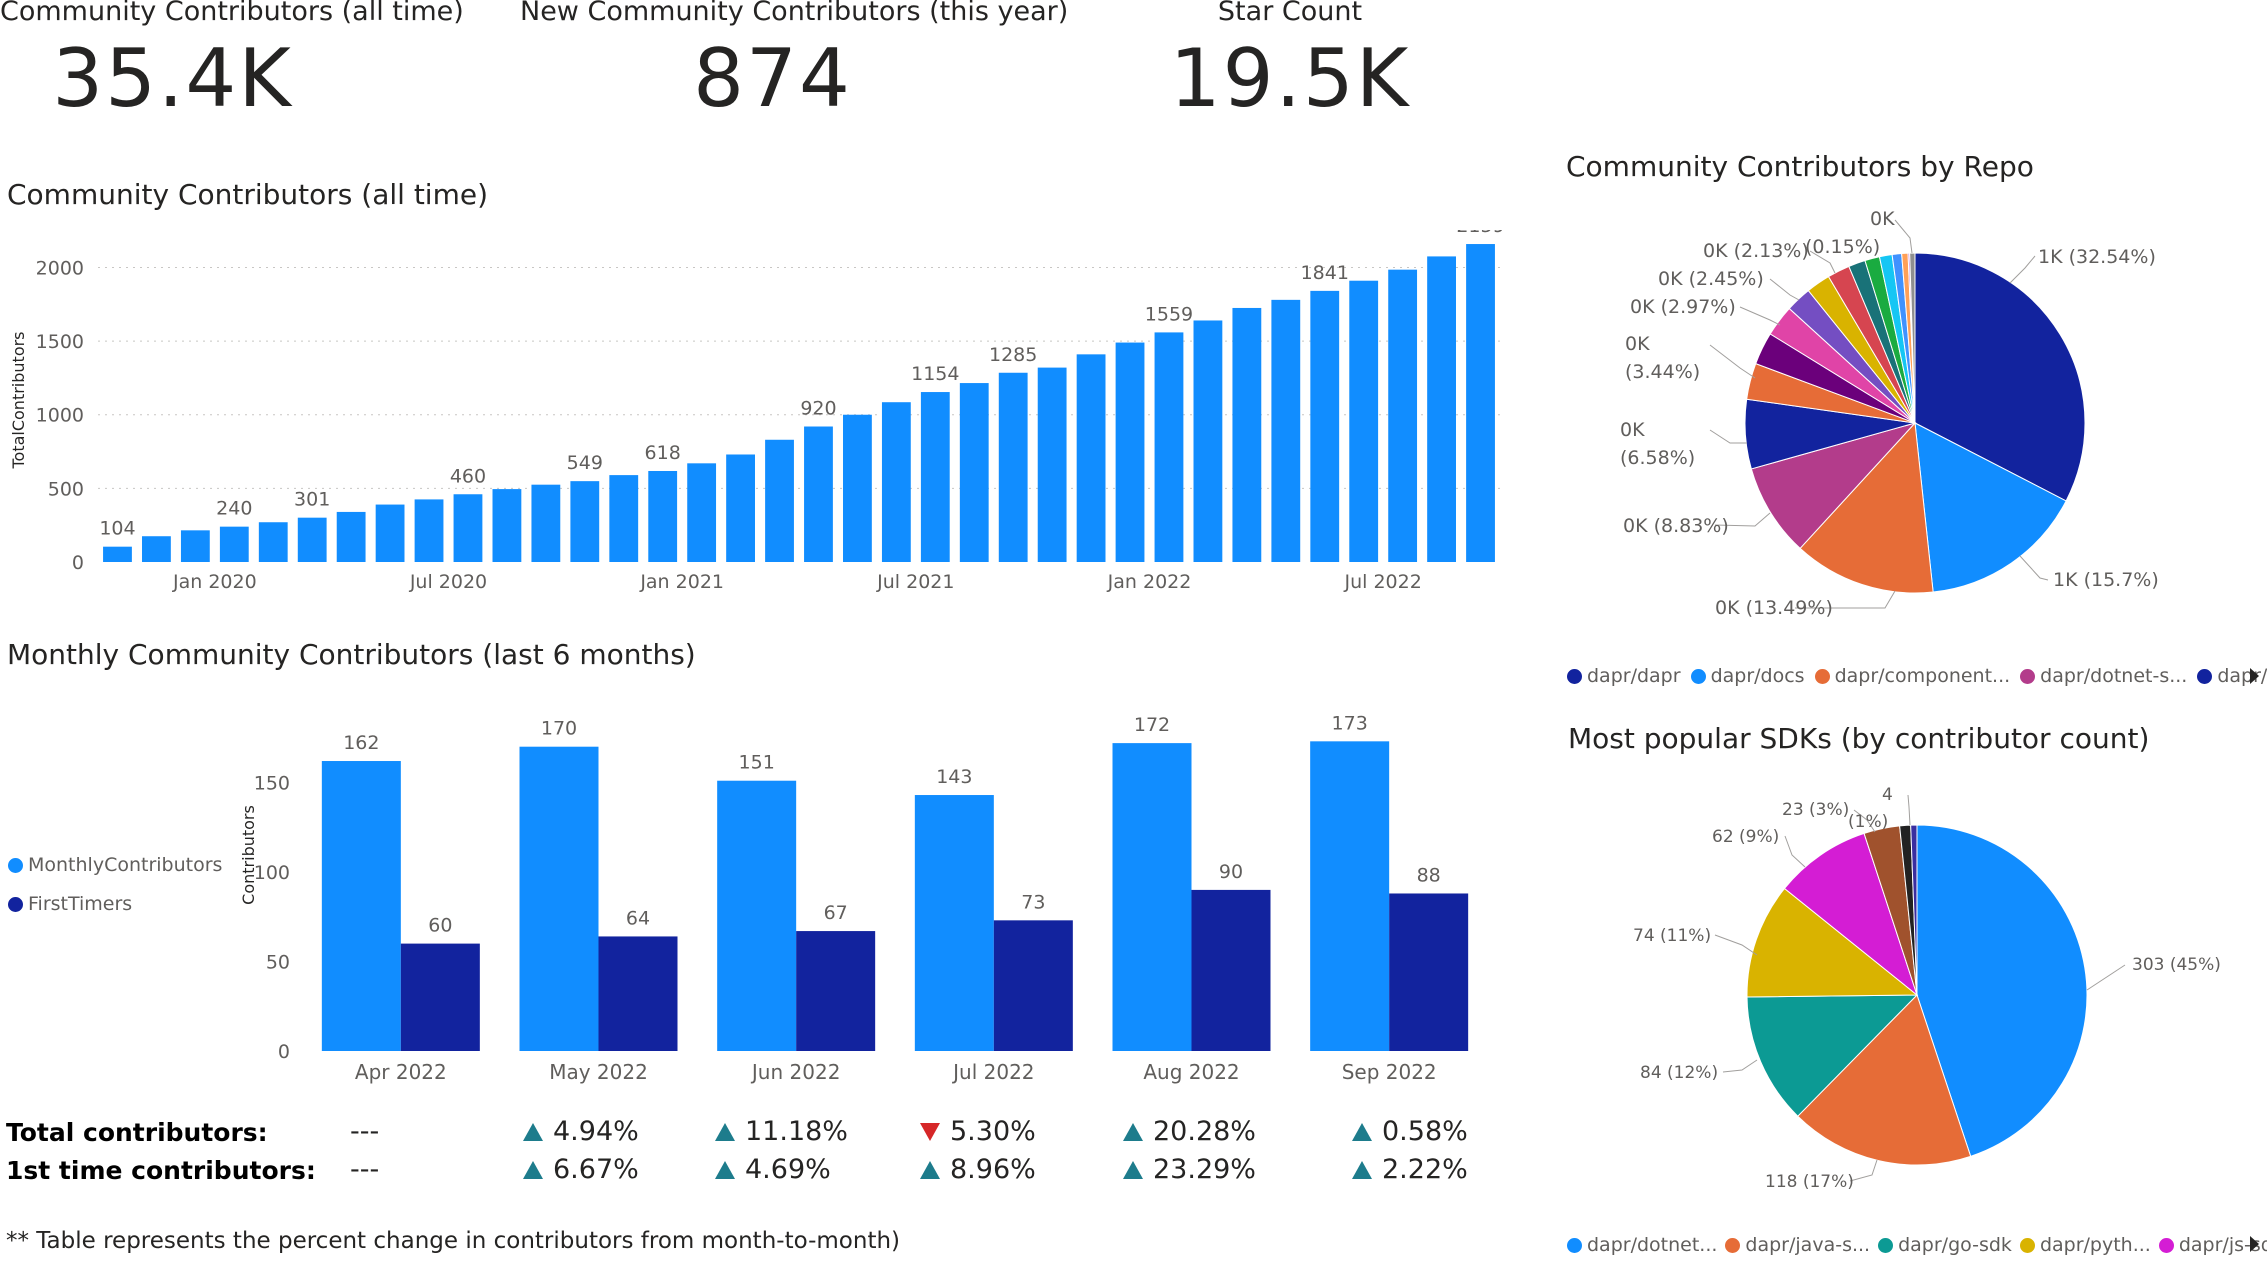 The image size is (2267, 1272). Describe the element at coordinates (60, 268) in the screenshot. I see `y-tick-label: 2000` at that location.